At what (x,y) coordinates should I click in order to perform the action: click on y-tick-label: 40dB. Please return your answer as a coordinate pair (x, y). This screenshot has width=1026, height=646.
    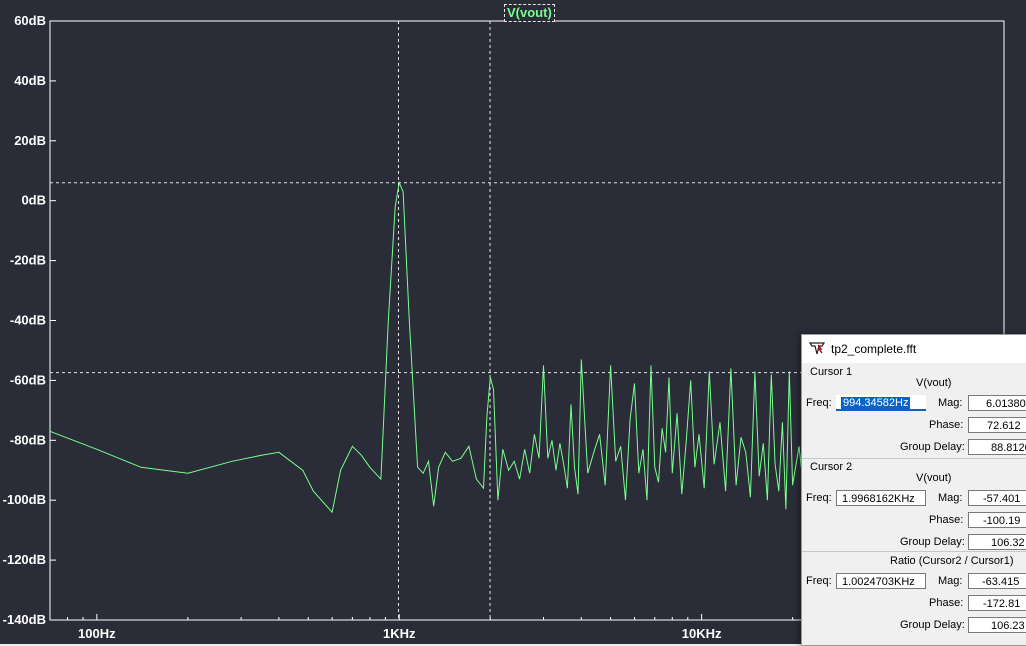
    Looking at the image, I should click on (30, 80).